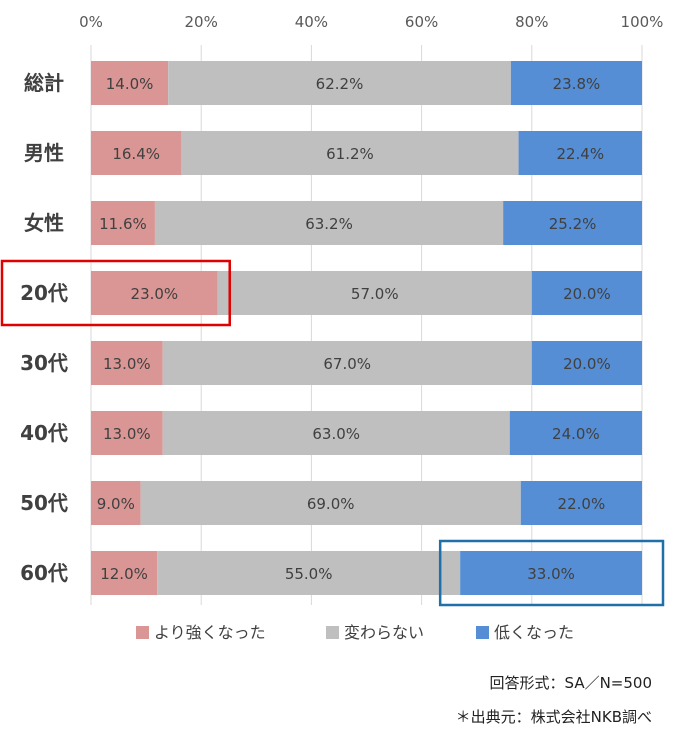 This screenshot has width=686, height=737. What do you see at coordinates (201, 22) in the screenshot?
I see `x-tick-label: 20%` at bounding box center [201, 22].